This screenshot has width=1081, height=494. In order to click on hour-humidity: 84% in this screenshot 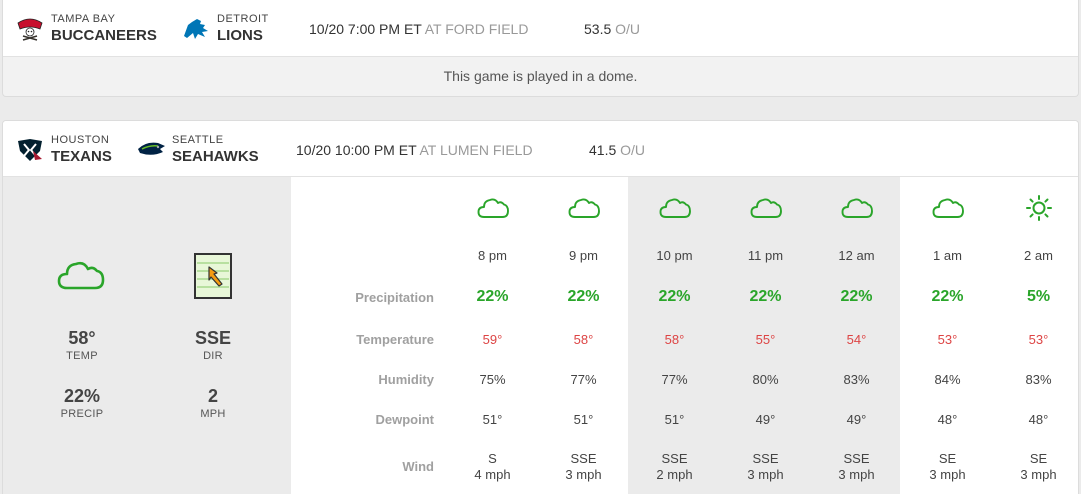, I will do `click(947, 379)`.